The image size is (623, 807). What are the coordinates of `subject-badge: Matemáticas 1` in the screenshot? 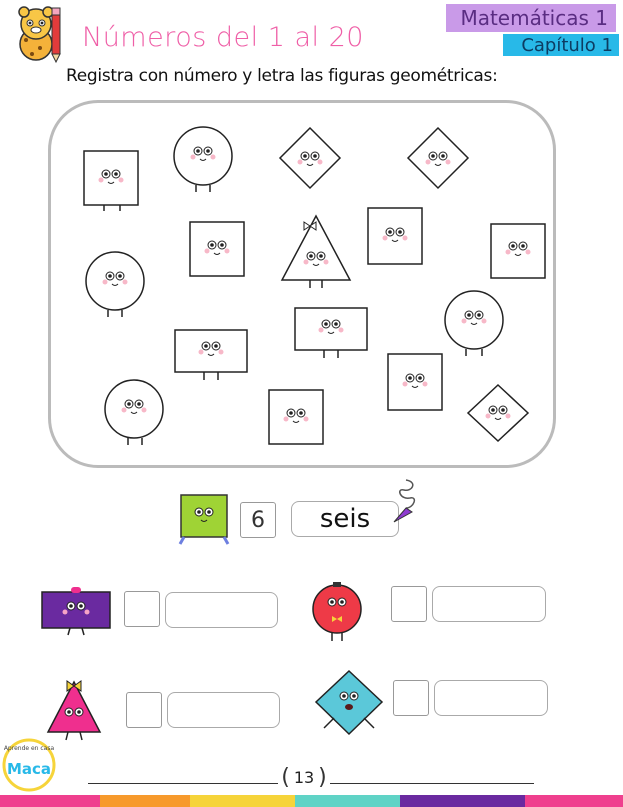 It's located at (531, 18).